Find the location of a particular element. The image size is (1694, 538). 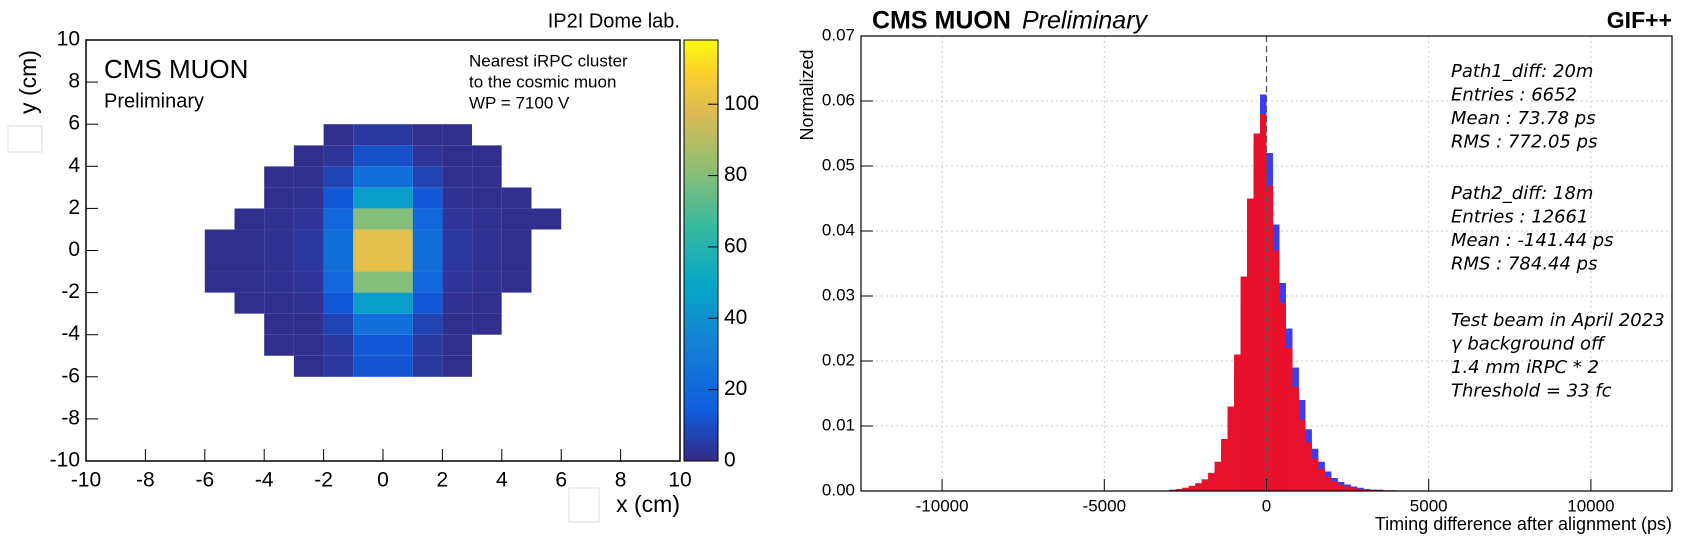

x-tick-label: 2 is located at coordinates (443, 480).